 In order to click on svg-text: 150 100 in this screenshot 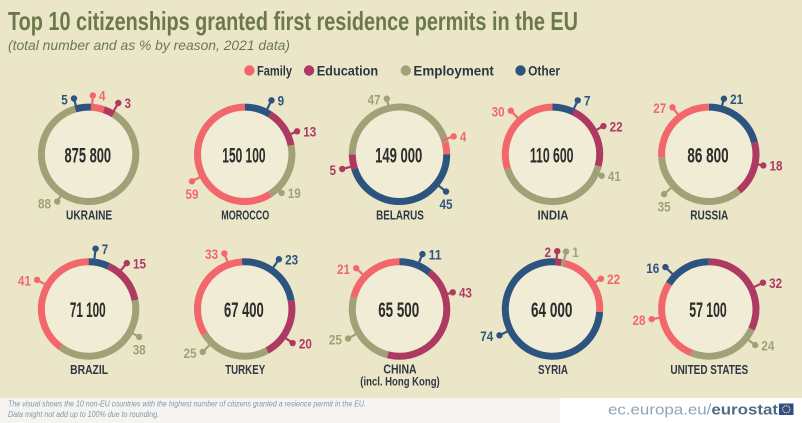, I will do `click(243, 155)`.